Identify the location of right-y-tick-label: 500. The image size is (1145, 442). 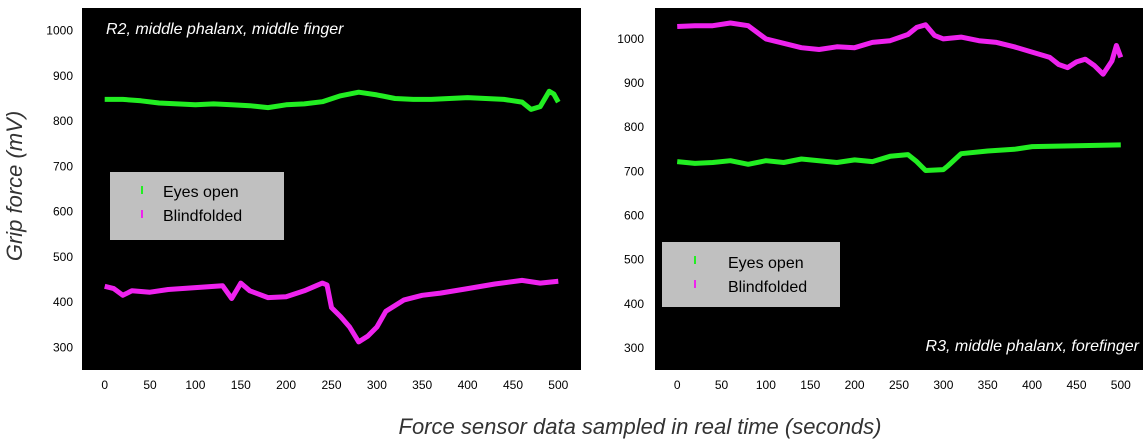
(634, 260).